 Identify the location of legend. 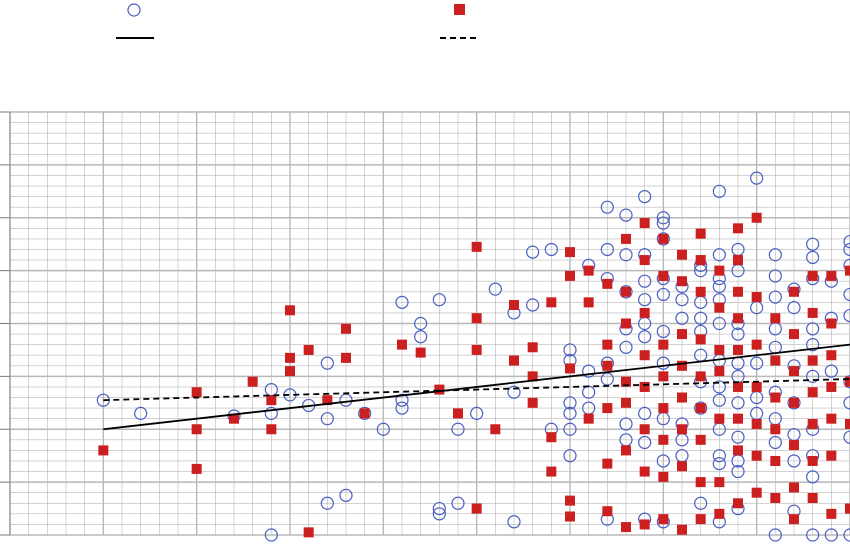
(298, 21).